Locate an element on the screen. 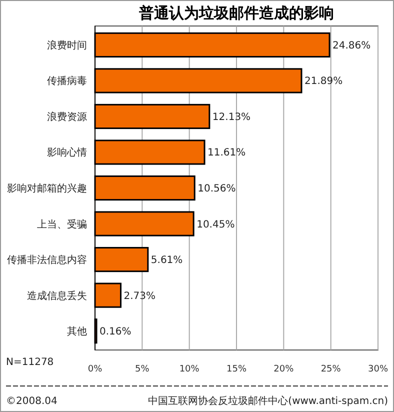 This screenshot has height=412, width=394. data-label: 10.45% is located at coordinates (215, 224).